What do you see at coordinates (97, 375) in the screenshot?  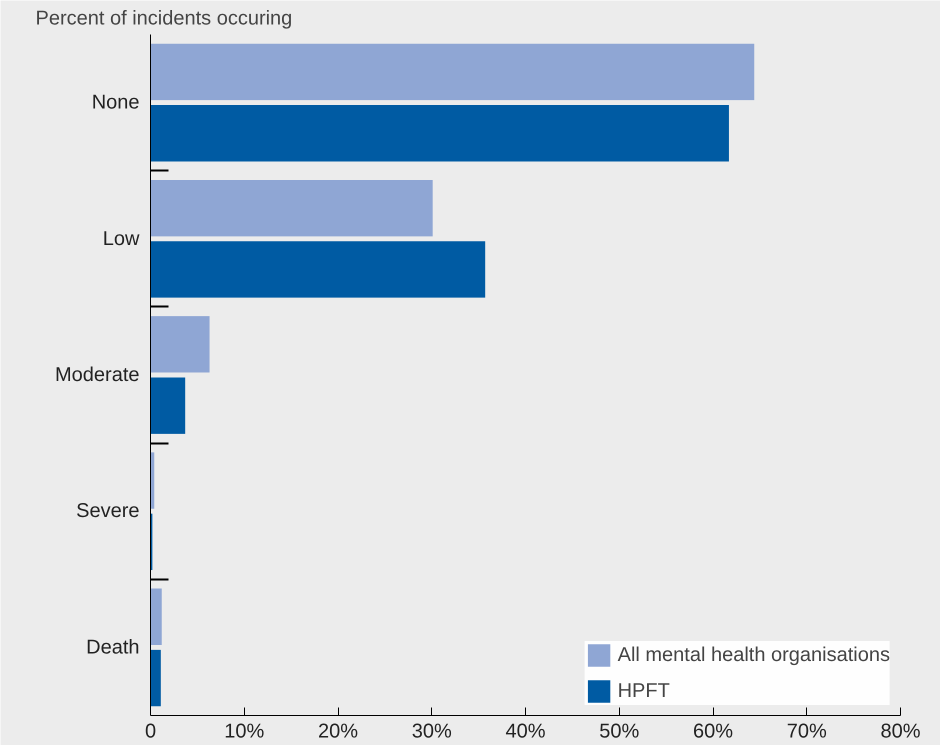 I see `y-tick-label: Moderate` at bounding box center [97, 375].